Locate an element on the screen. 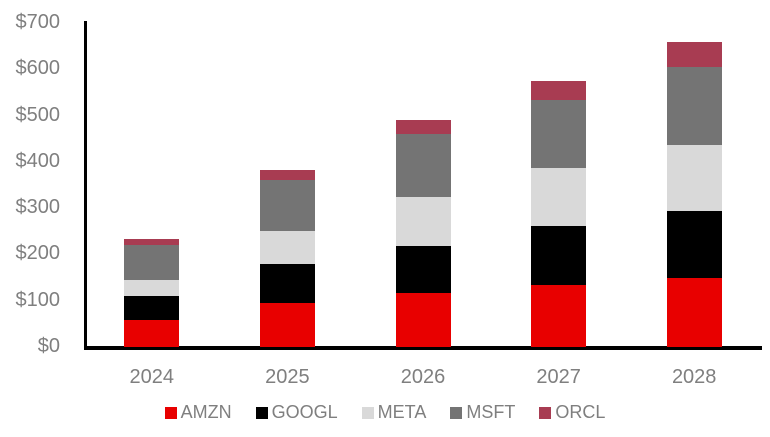  bar-segment-amzn-2025 is located at coordinates (287, 324).